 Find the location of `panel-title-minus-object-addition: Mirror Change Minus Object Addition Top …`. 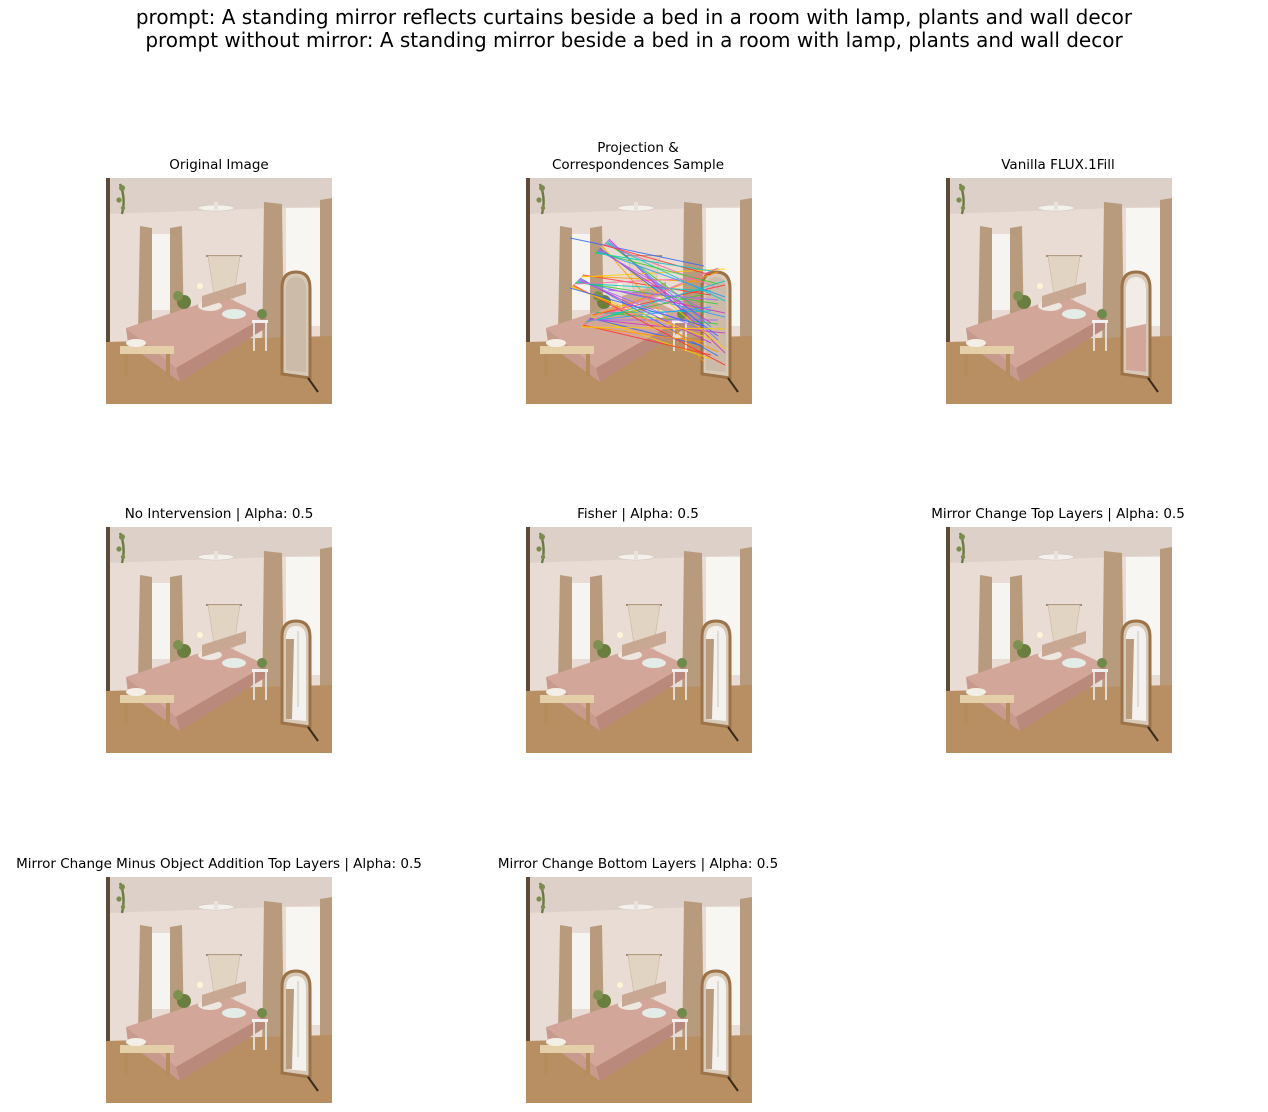

panel-title-minus-object-addition: Mirror Change Minus Object Addition Top … is located at coordinates (219, 864).